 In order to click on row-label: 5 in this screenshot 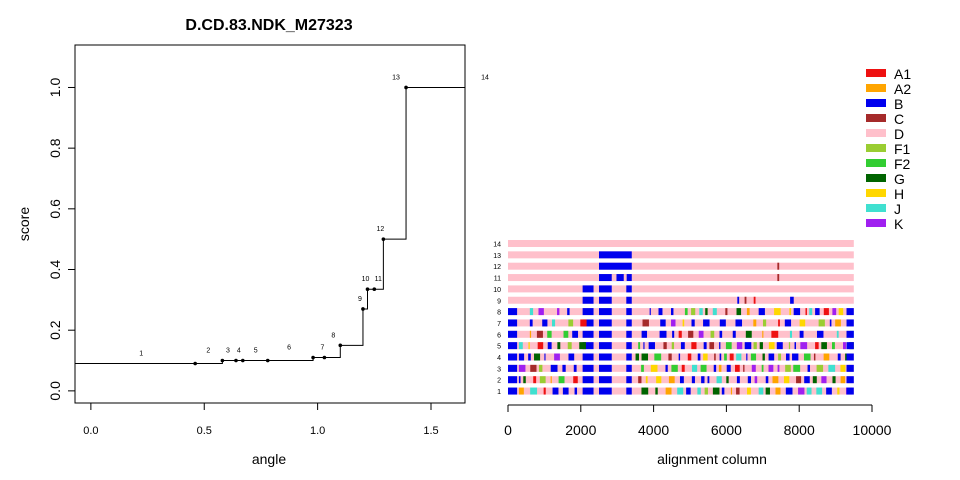, I will do `click(499, 347)`.